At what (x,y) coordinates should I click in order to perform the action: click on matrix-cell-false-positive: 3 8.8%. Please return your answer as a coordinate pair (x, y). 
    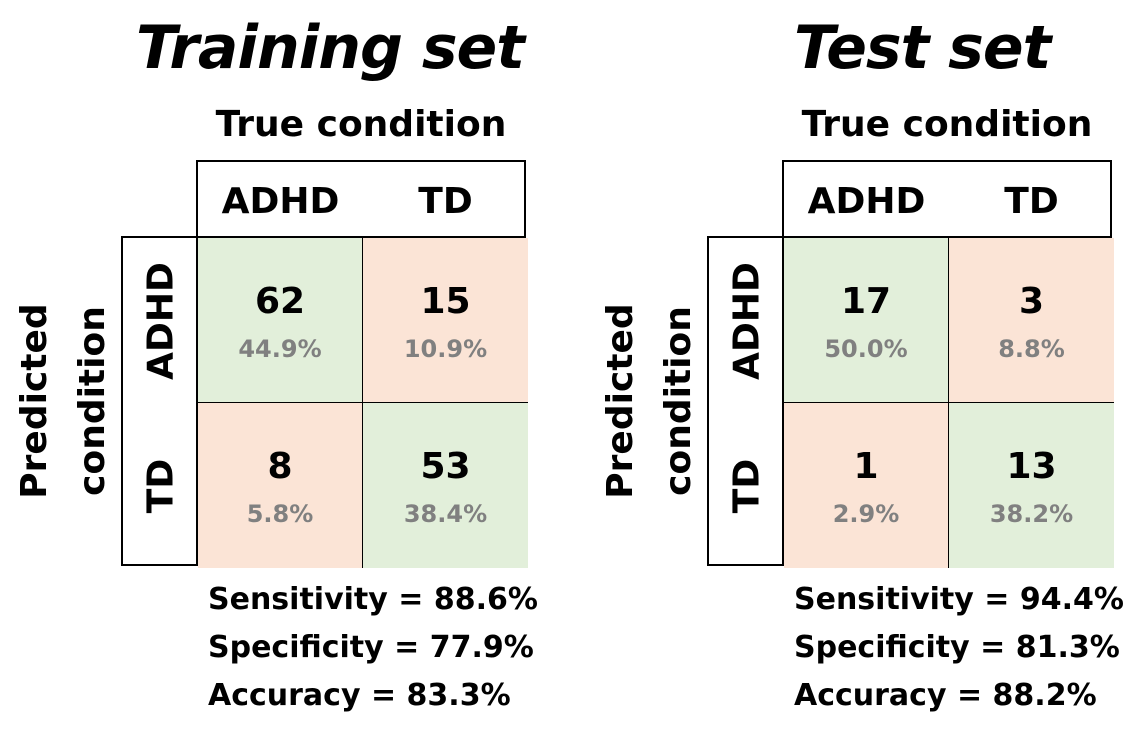
    Looking at the image, I should click on (1031, 320).